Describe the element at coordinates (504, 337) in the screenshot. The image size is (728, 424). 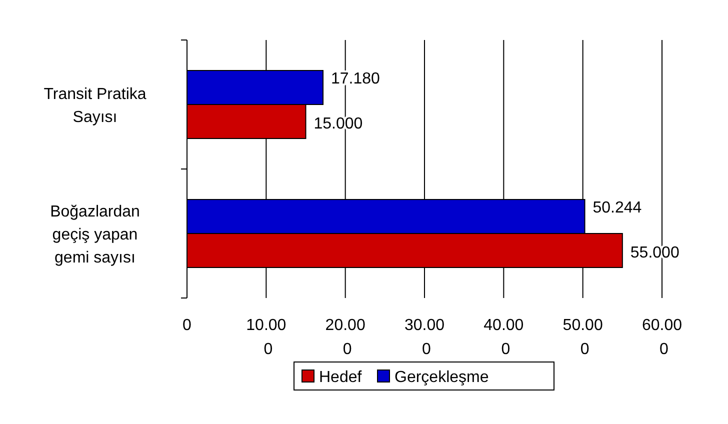
I see `x-tick-label: 40.000` at that location.